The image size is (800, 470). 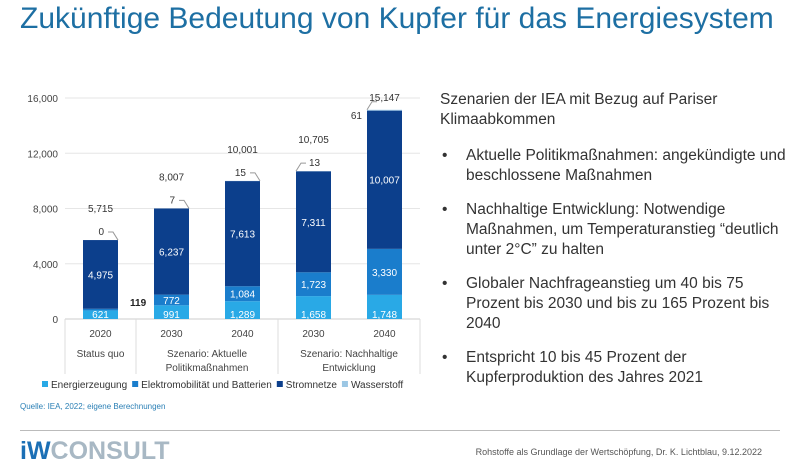 I want to click on group-label: Entwicklung, so click(x=348, y=368).